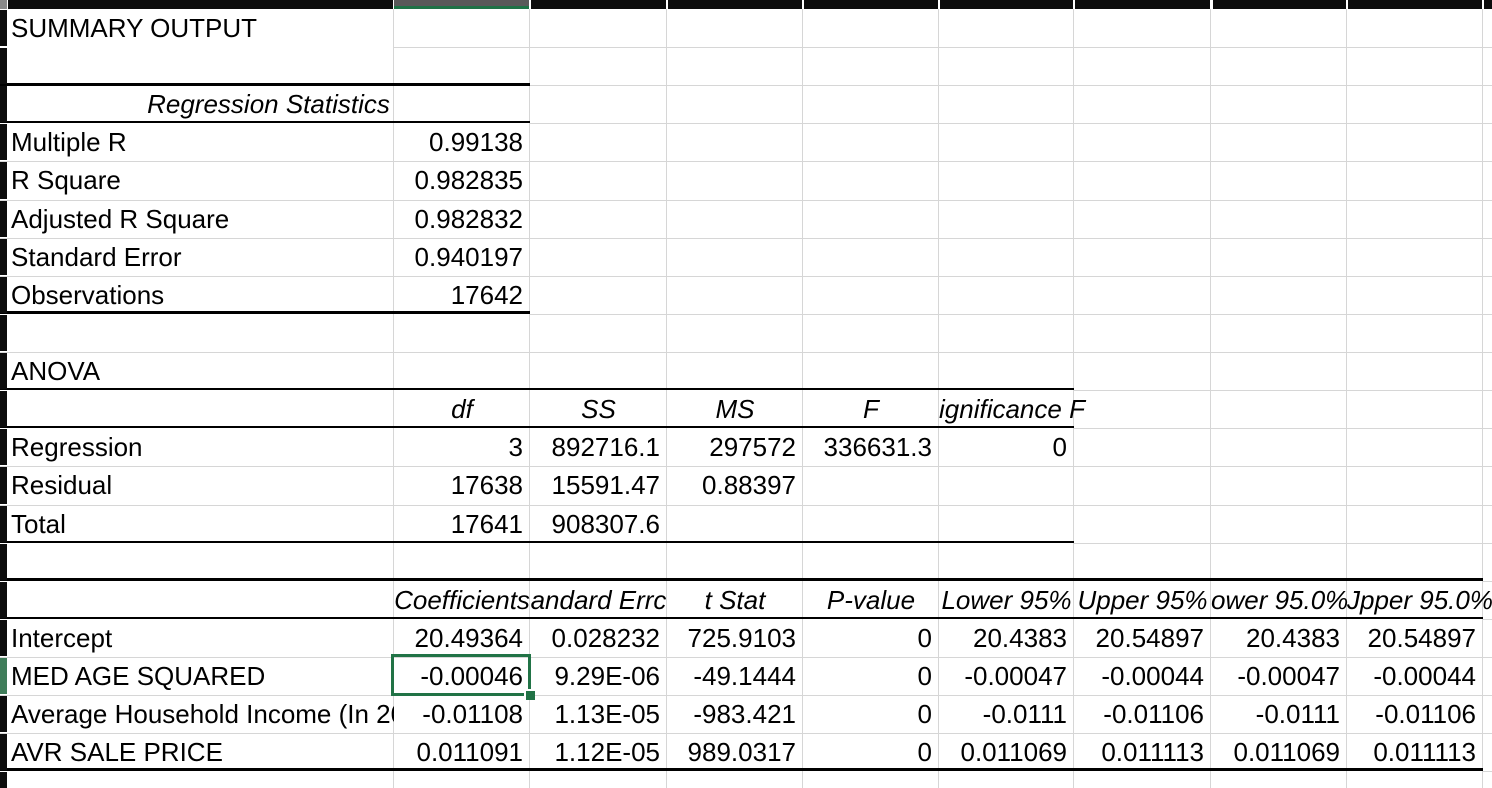 The image size is (1492, 788). Describe the element at coordinates (735, 600) in the screenshot. I see `coef-header-t-stat: t Stat` at that location.